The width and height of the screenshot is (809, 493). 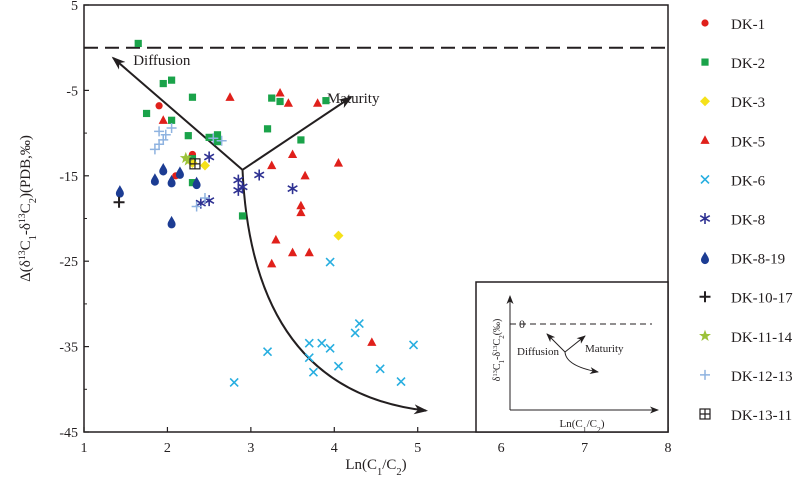 What do you see at coordinates (575, 344) in the screenshot?
I see `inset-maturity-arrow` at bounding box center [575, 344].